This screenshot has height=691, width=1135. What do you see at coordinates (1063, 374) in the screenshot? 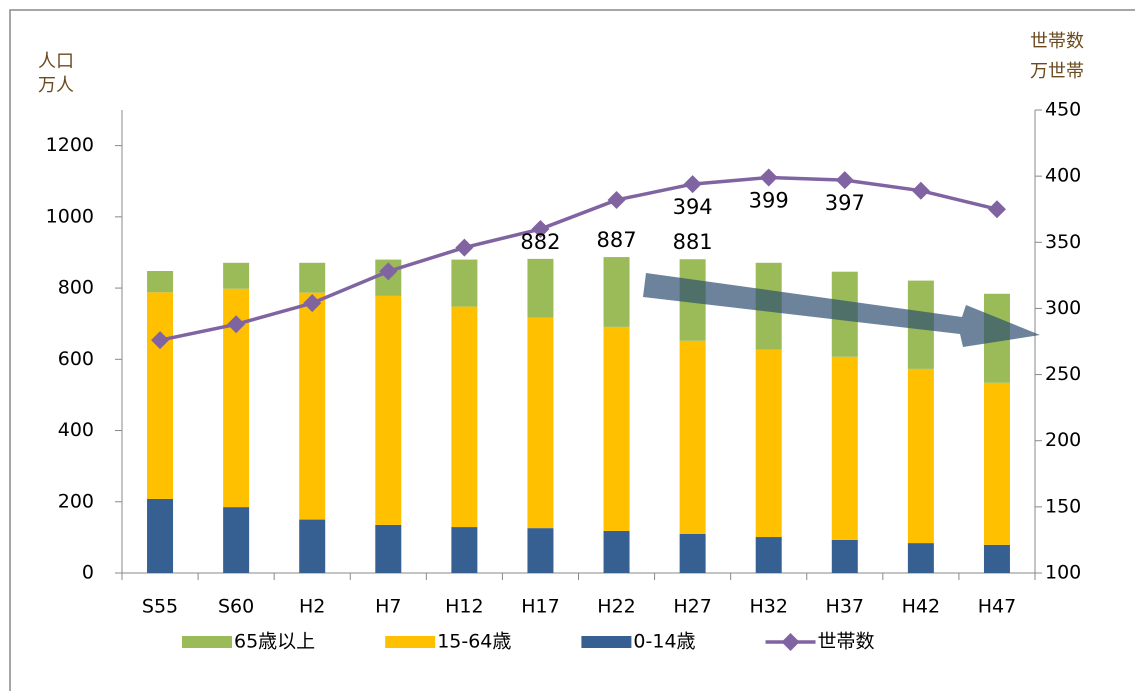
I see `y2-tick-label: 250` at bounding box center [1063, 374].